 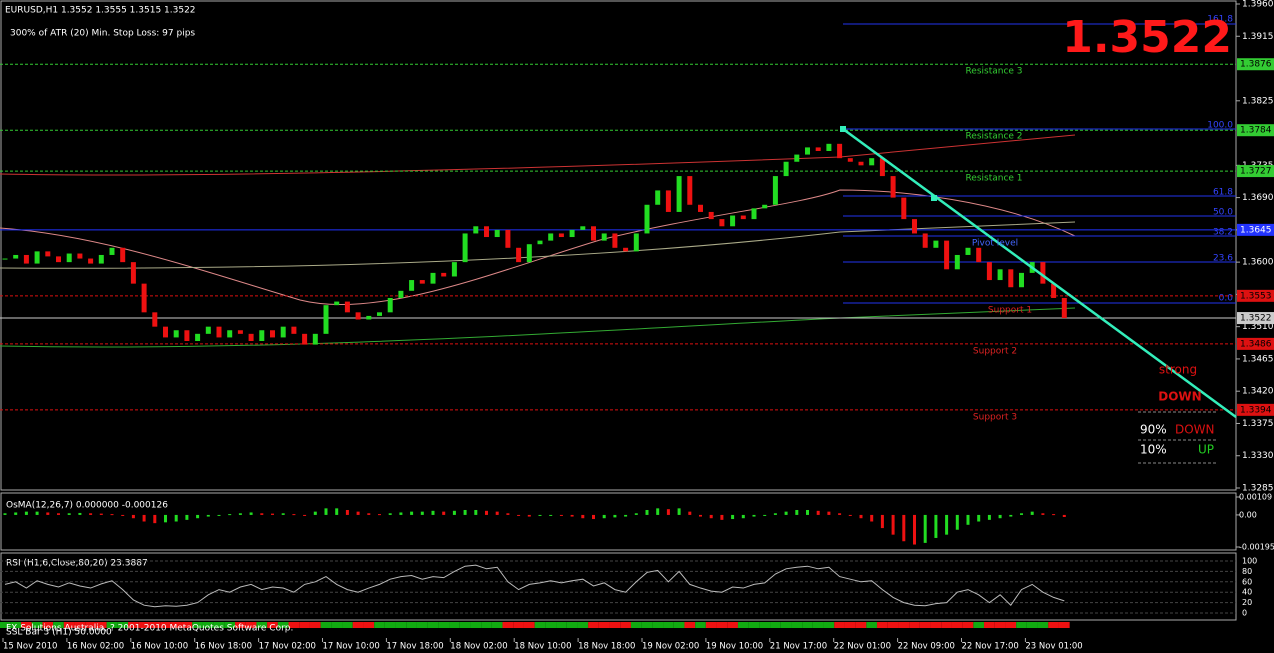 What do you see at coordinates (287, 647) in the screenshot?
I see `time-label: 17 Nov 02:00` at bounding box center [287, 647].